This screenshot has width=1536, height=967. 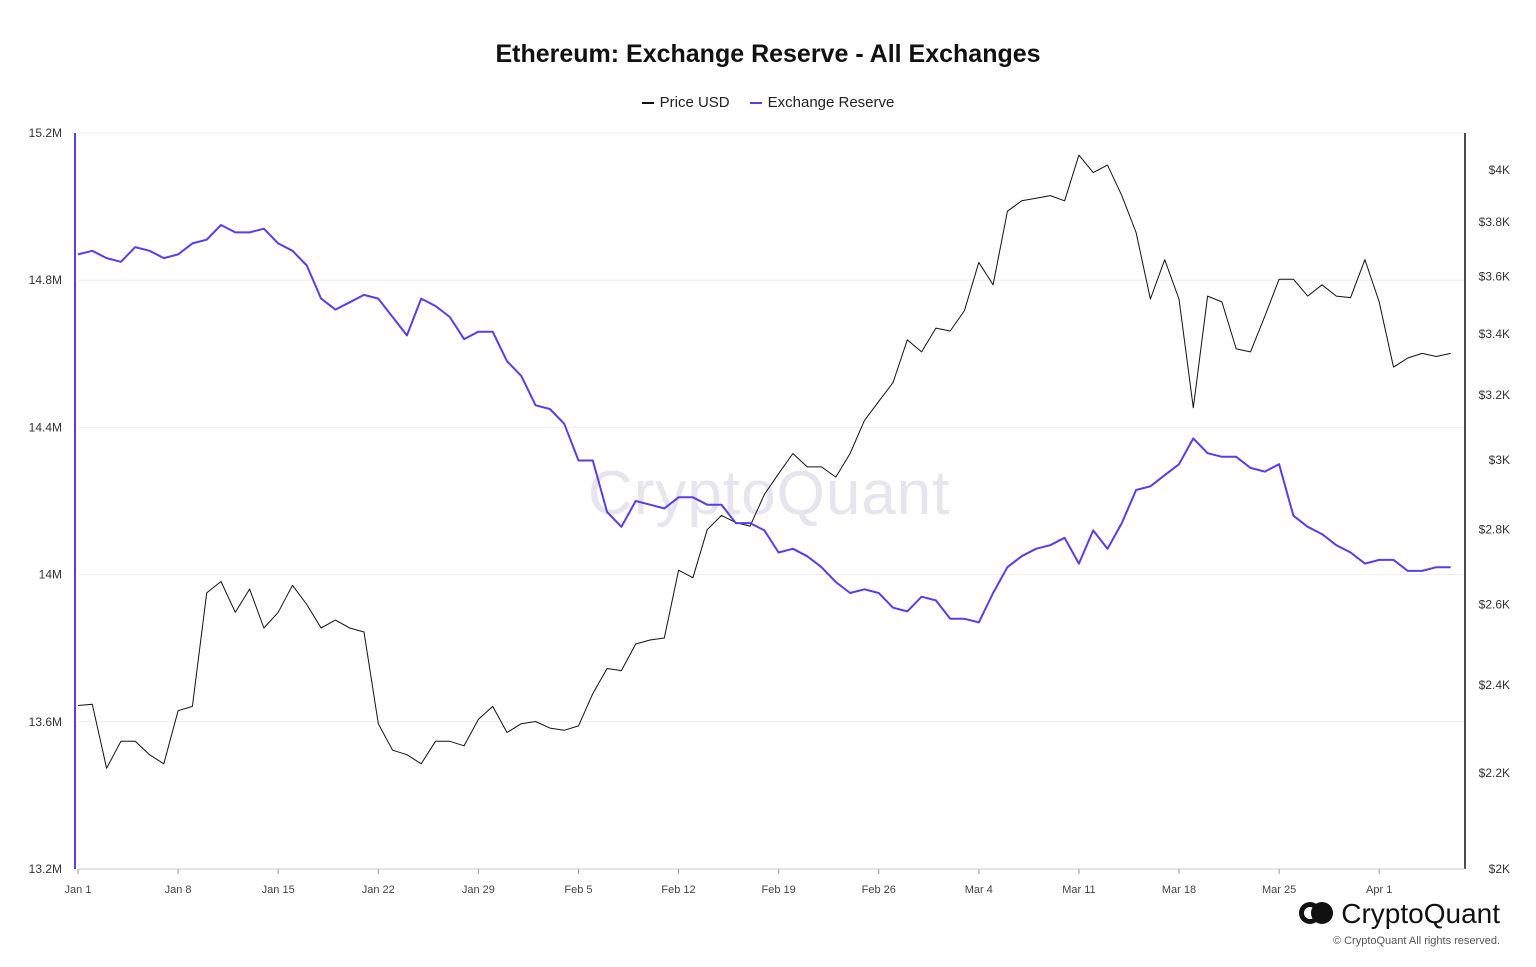 I want to click on x-tick-label-3: Jan 22, so click(x=378, y=890).